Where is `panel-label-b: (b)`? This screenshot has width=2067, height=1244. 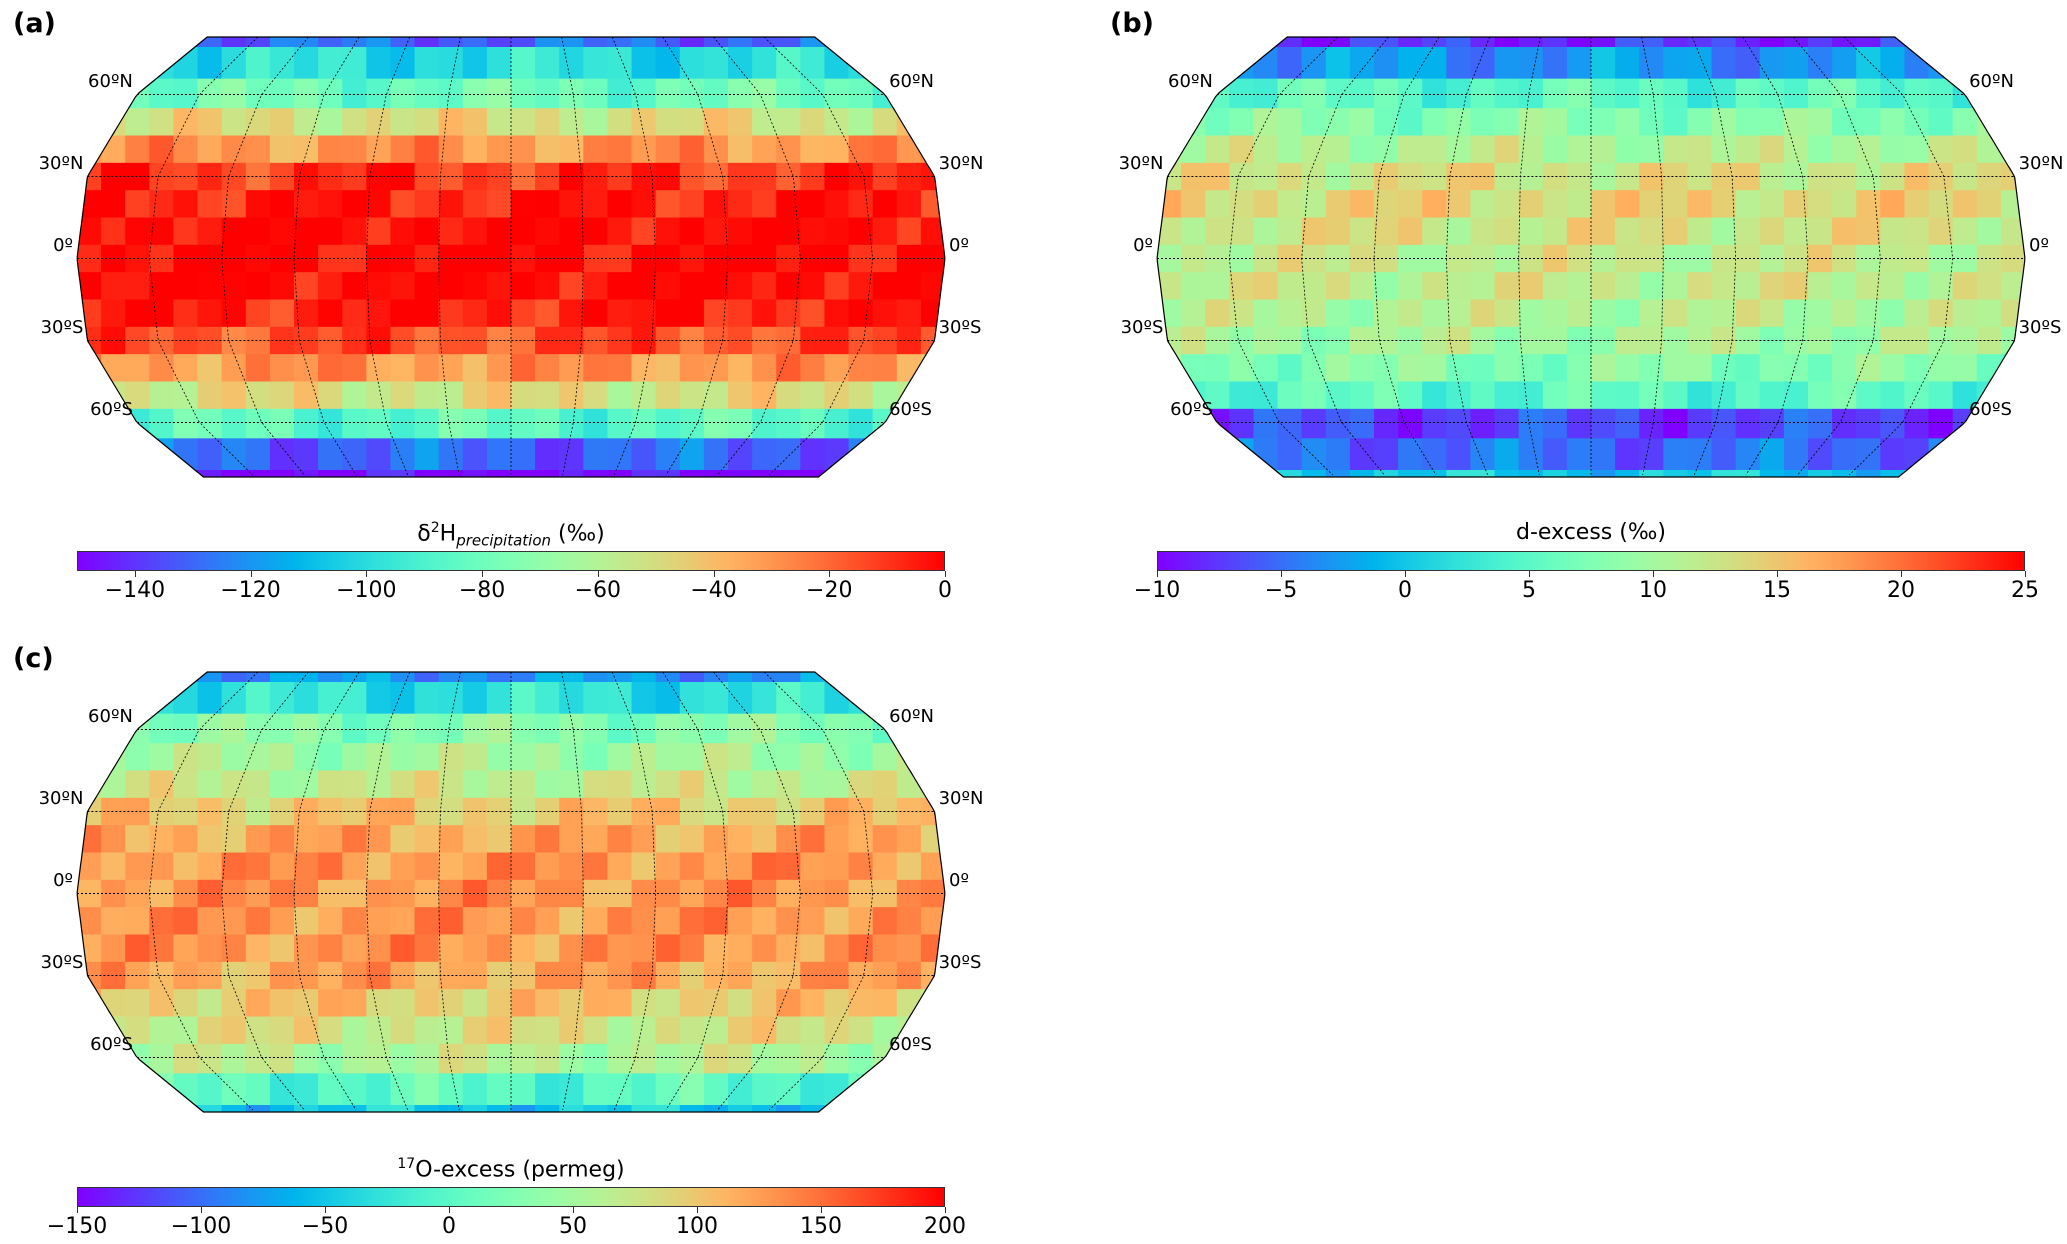 panel-label-b: (b) is located at coordinates (1132, 23).